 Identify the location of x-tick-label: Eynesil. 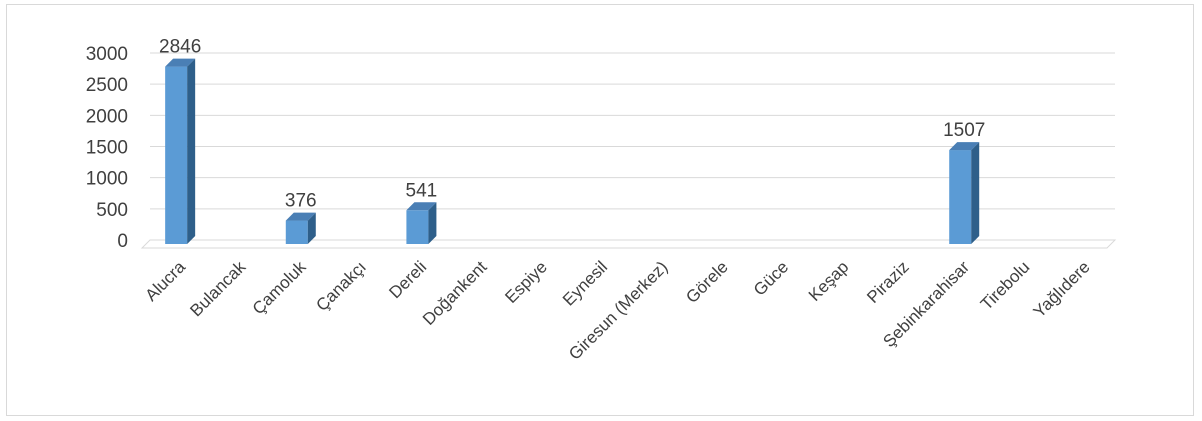
(585, 283).